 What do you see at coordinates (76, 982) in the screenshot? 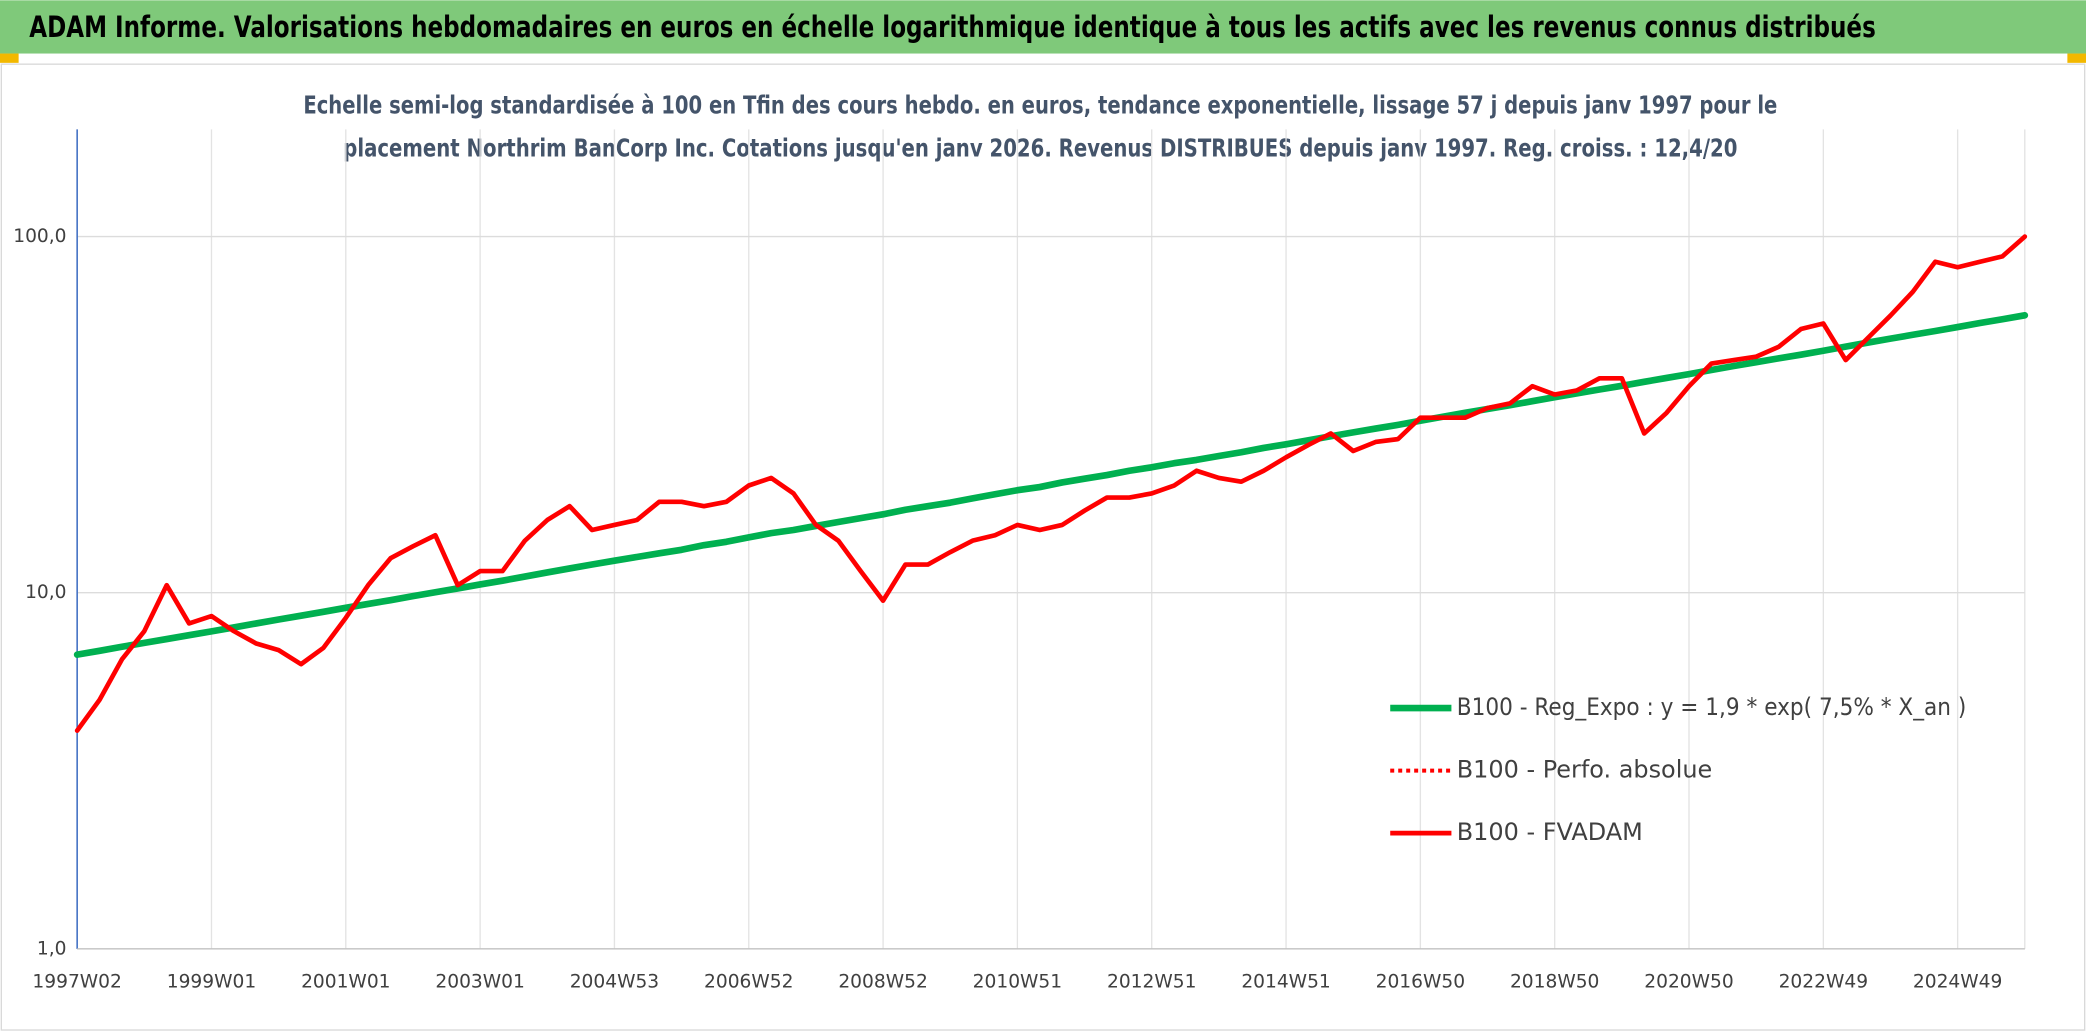
I see `x-tick-label: 1997W02` at bounding box center [76, 982].